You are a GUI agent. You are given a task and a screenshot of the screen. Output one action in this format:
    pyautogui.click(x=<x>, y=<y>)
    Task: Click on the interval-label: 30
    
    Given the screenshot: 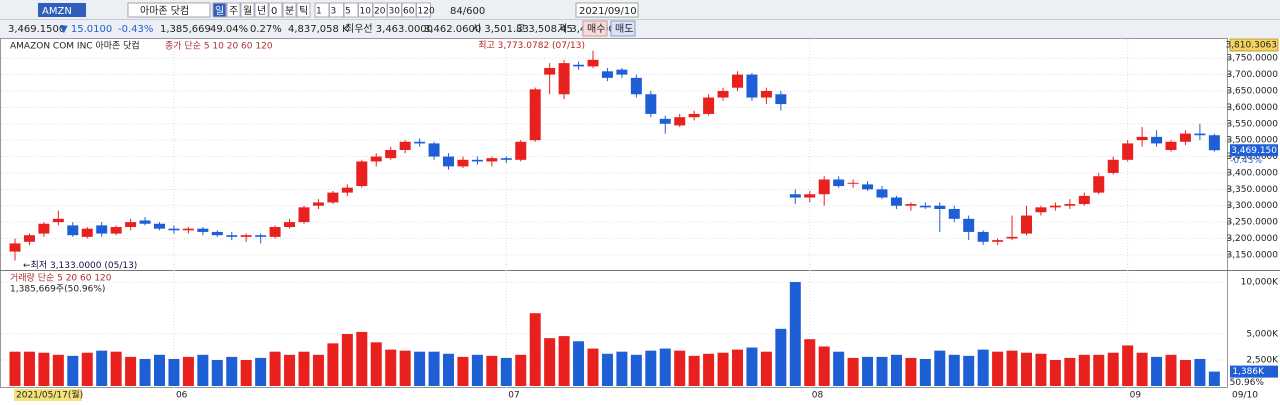 What is the action you would take?
    pyautogui.click(x=395, y=12)
    